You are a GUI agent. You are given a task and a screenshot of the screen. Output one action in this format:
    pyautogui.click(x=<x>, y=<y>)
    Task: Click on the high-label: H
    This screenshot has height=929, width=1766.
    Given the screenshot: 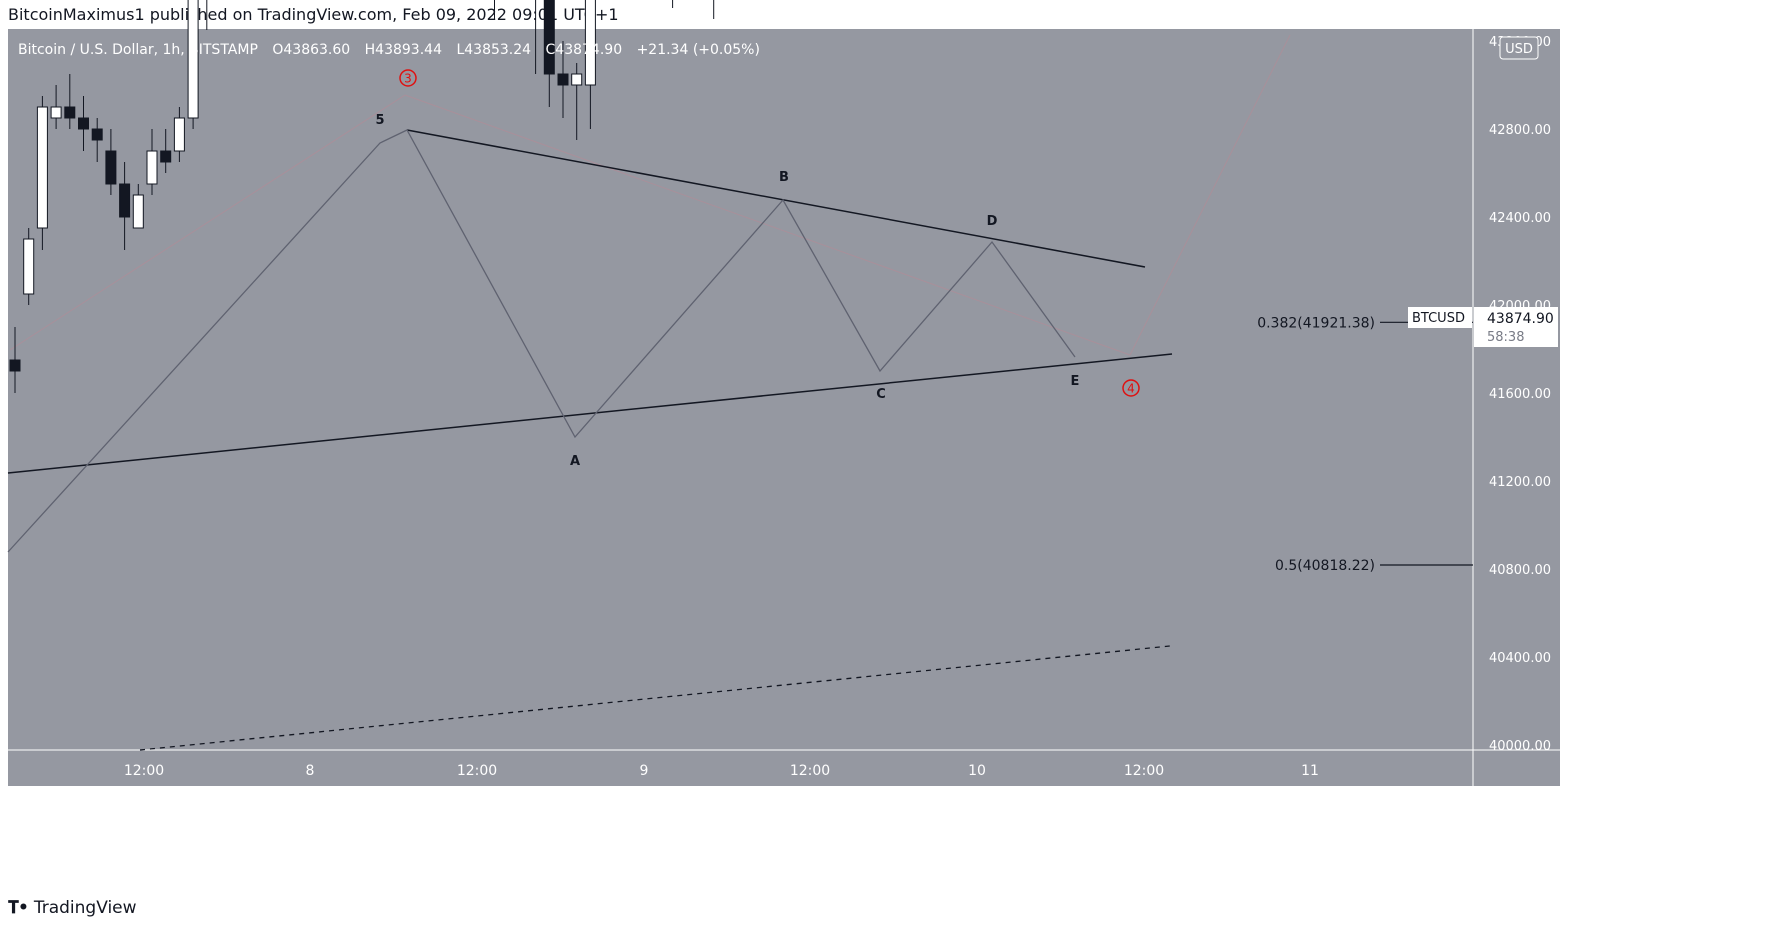 What is the action you would take?
    pyautogui.click(x=370, y=50)
    